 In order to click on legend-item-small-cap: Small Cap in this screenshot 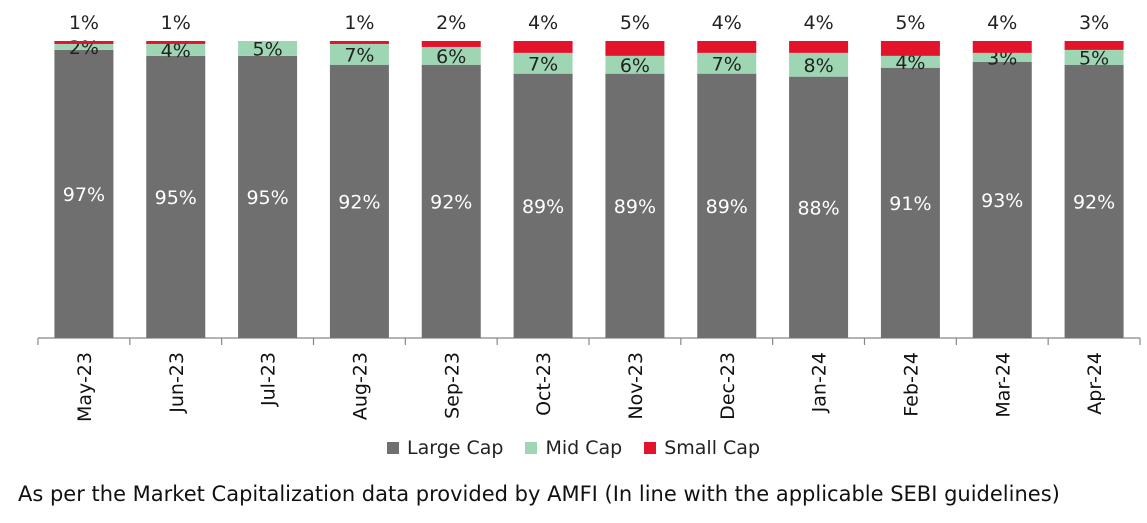, I will do `click(702, 448)`.